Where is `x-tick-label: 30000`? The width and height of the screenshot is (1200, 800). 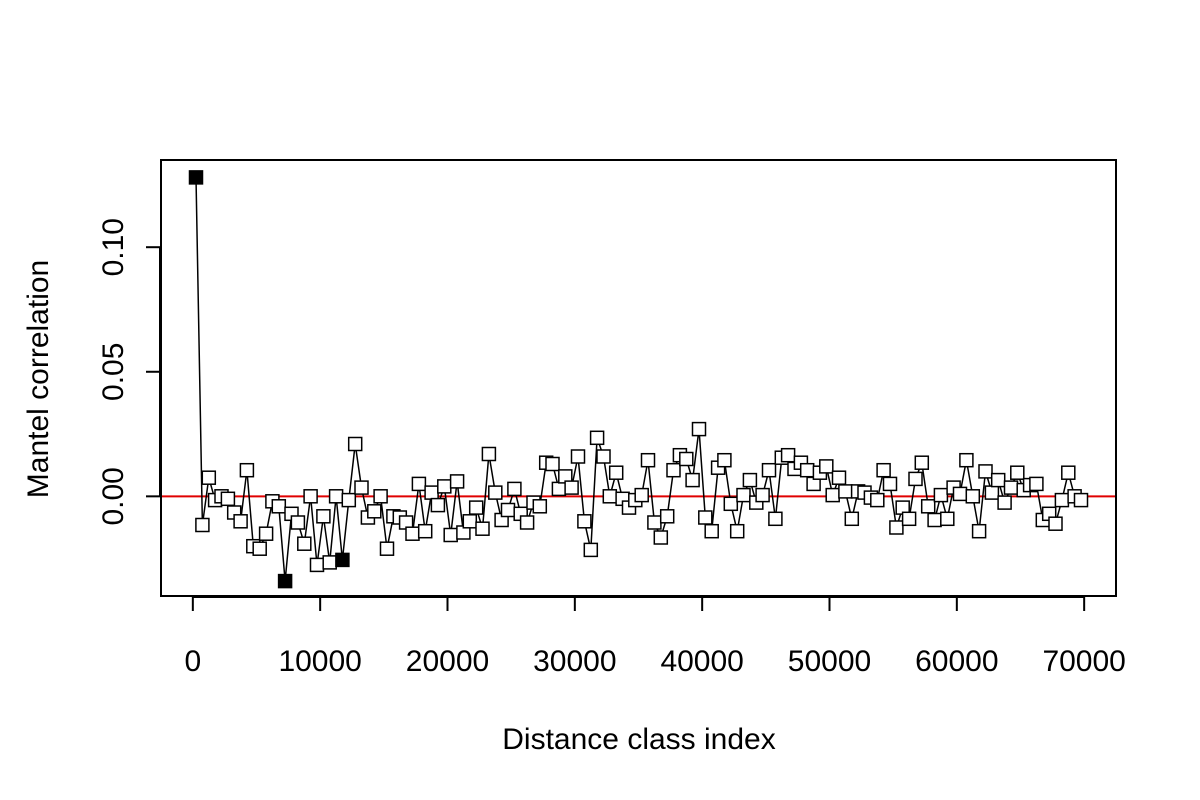
x-tick-label: 30000 is located at coordinates (574, 661).